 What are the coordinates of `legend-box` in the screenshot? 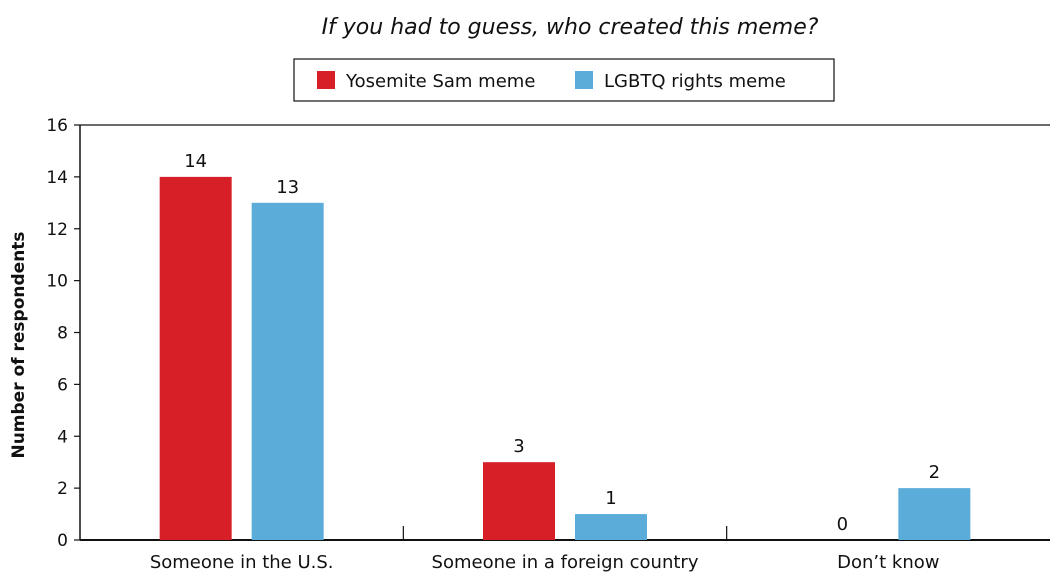 It's located at (564, 80).